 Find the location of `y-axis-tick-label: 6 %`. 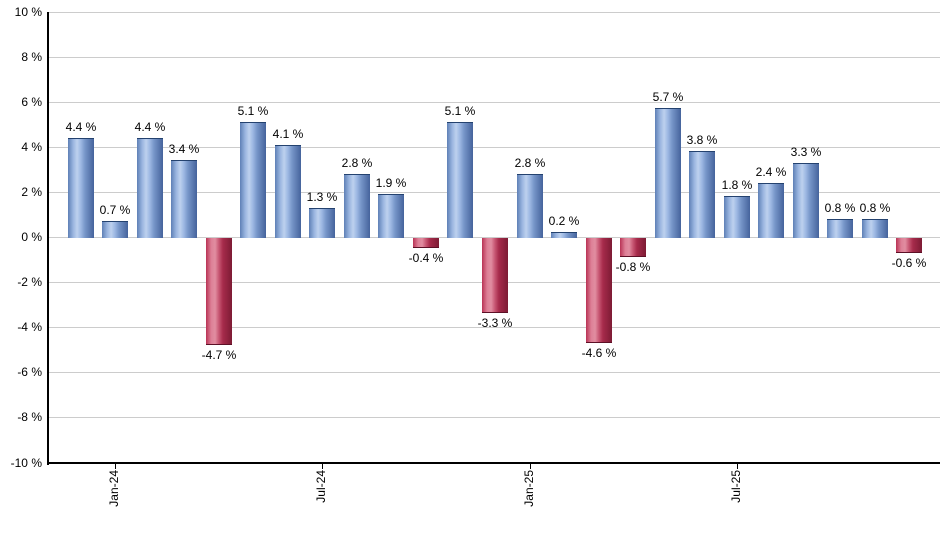

y-axis-tick-label: 6 % is located at coordinates (31, 102).